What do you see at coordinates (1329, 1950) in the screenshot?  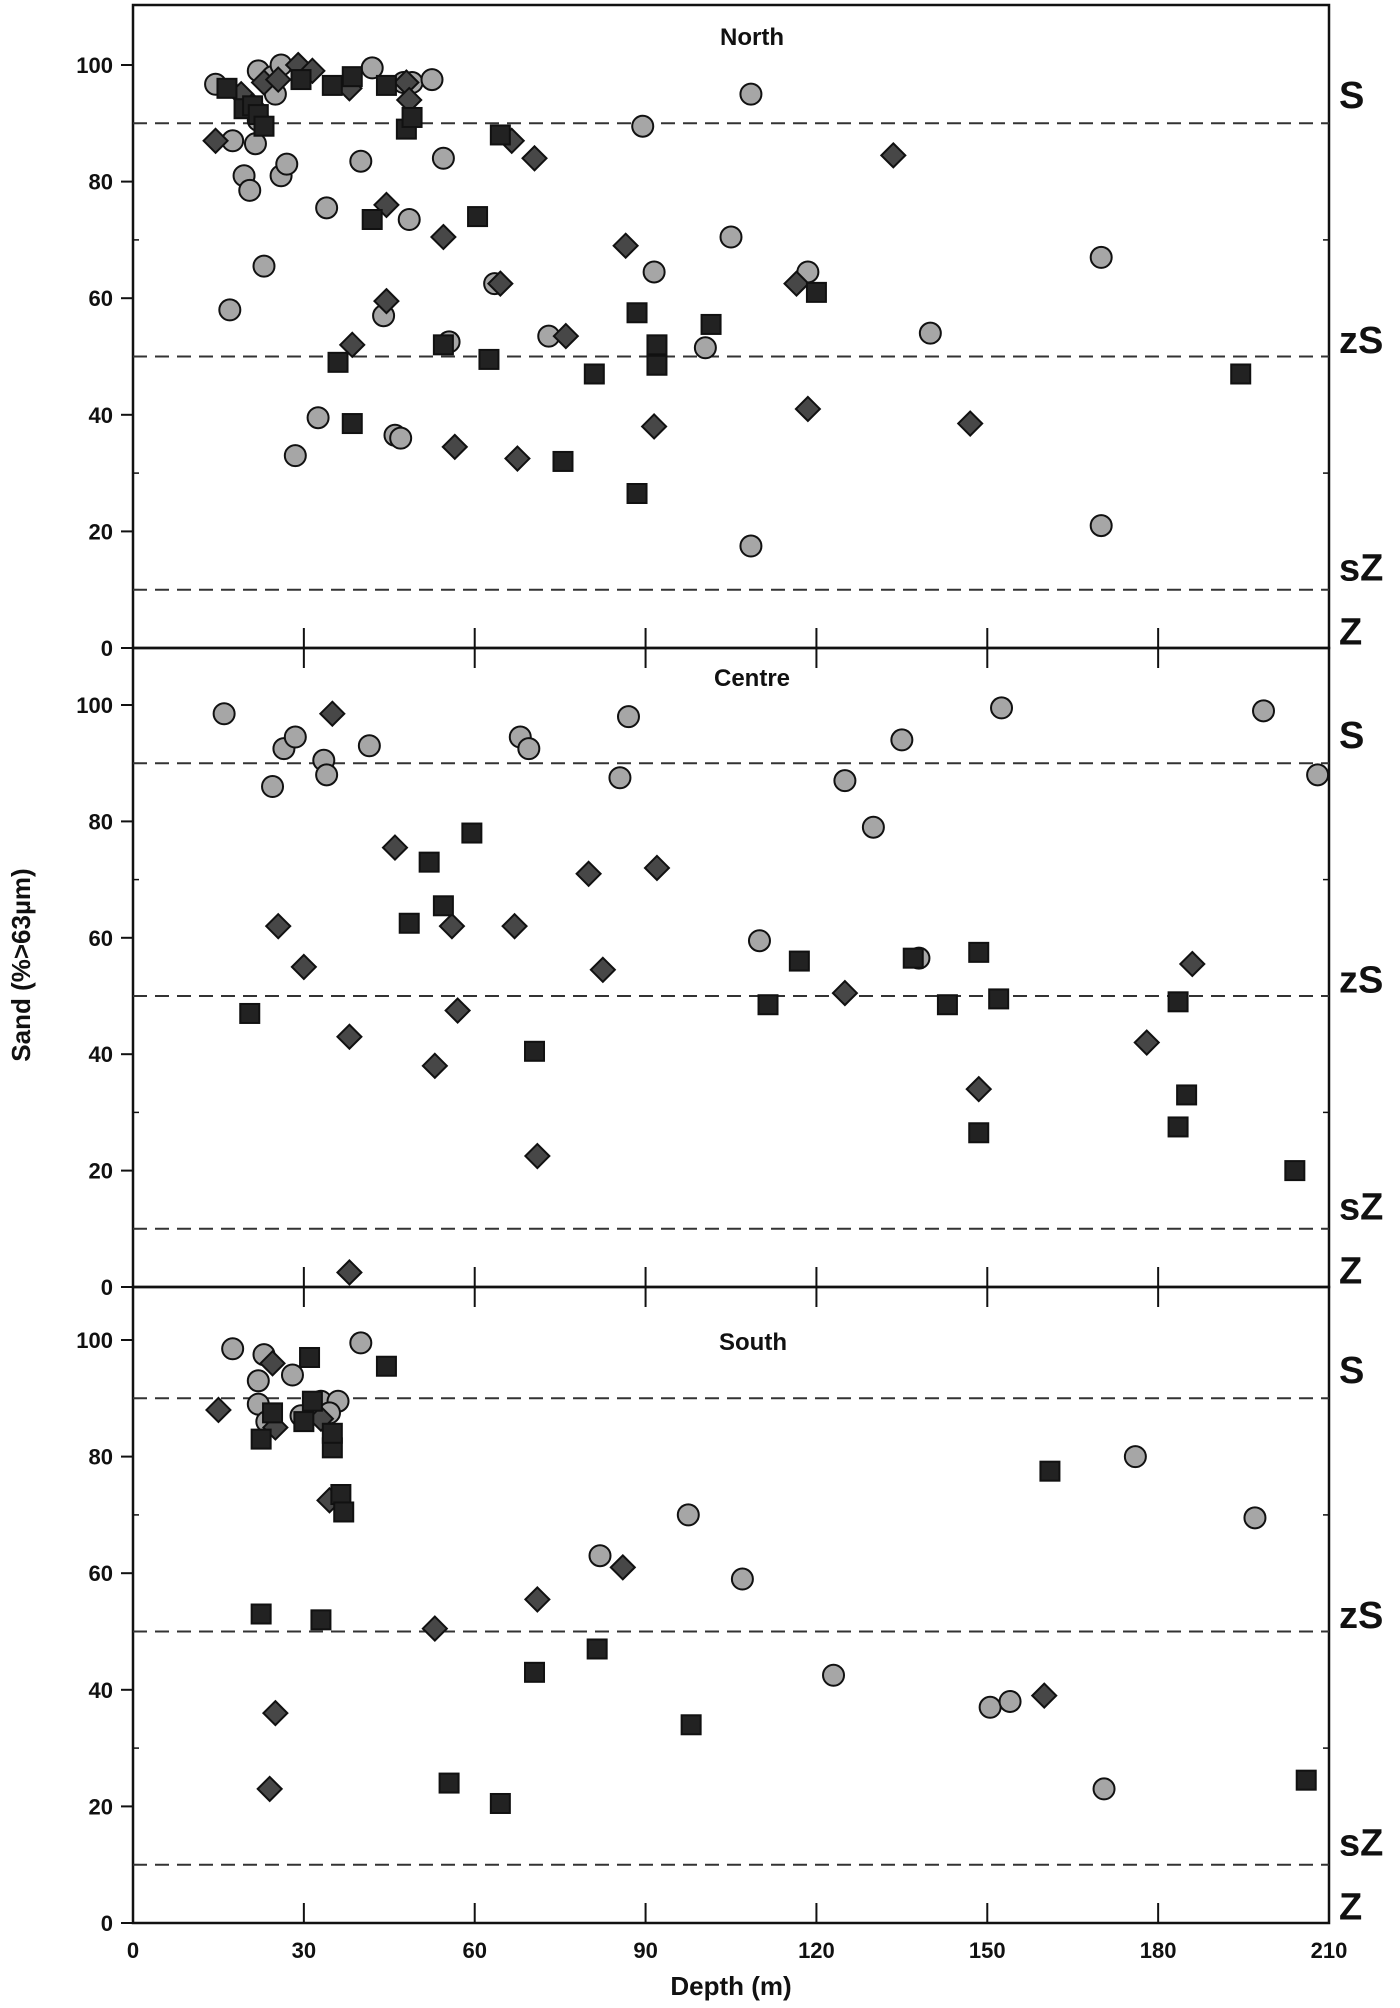 I see `x-tick-label: 210` at bounding box center [1329, 1950].